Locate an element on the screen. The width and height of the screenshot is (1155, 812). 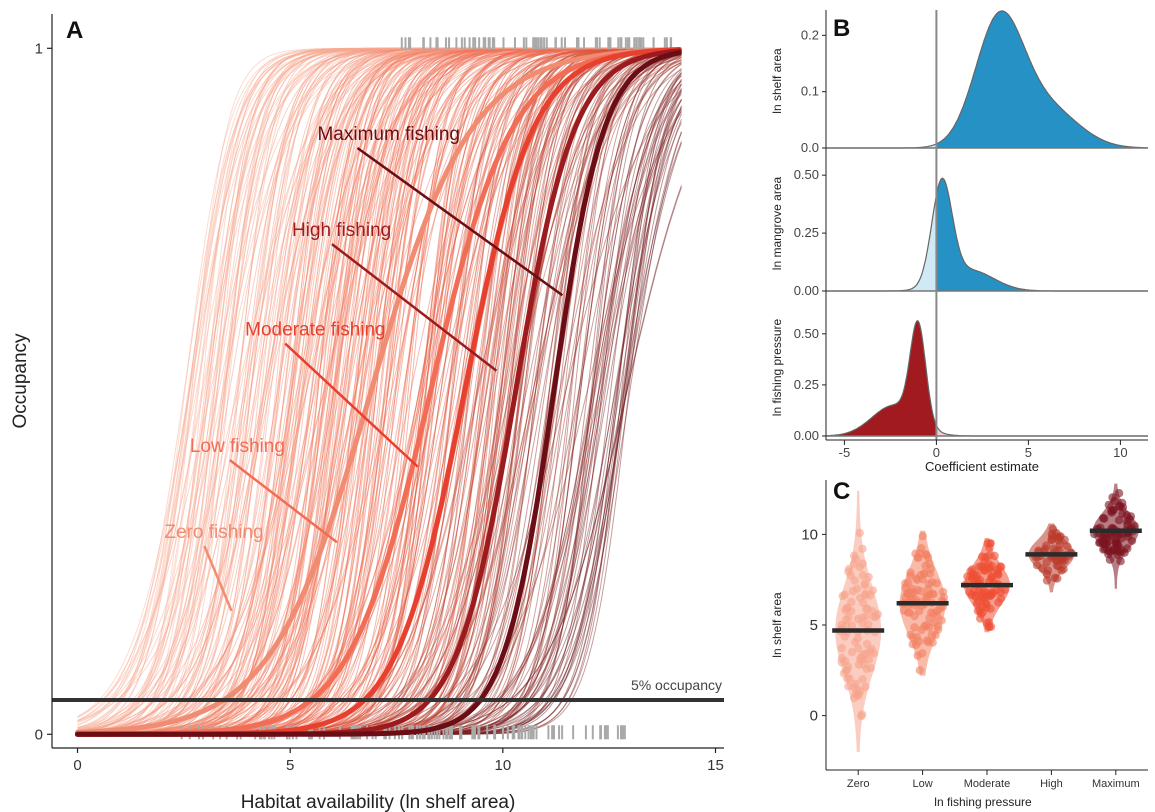
group-0: Zero is located at coordinates (858, 640).